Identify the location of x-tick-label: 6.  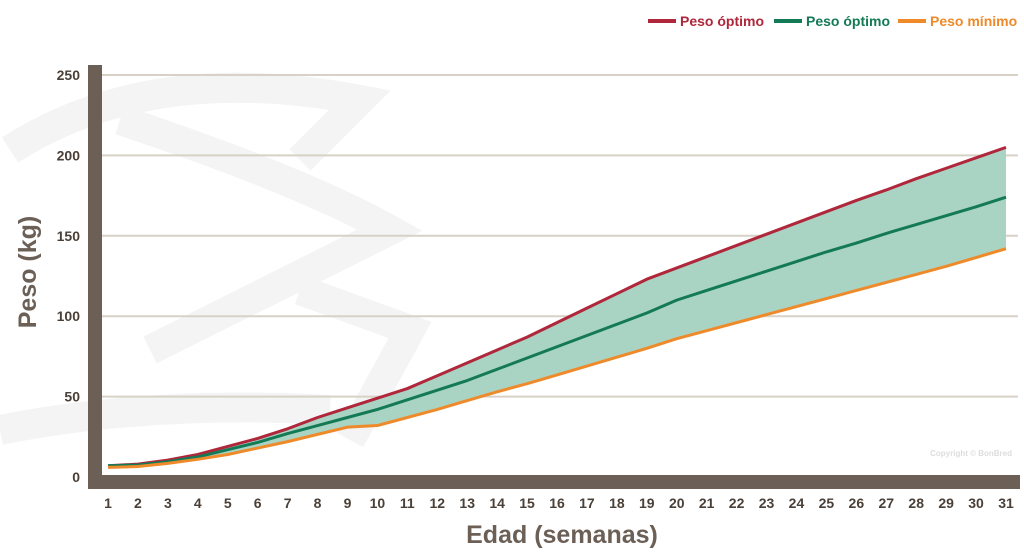
(258, 503).